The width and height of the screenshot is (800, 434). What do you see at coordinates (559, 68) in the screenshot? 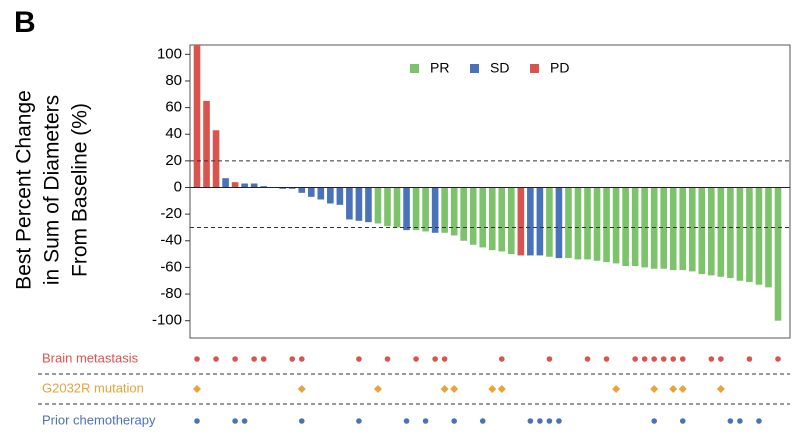
I see `legend-label: PD` at bounding box center [559, 68].